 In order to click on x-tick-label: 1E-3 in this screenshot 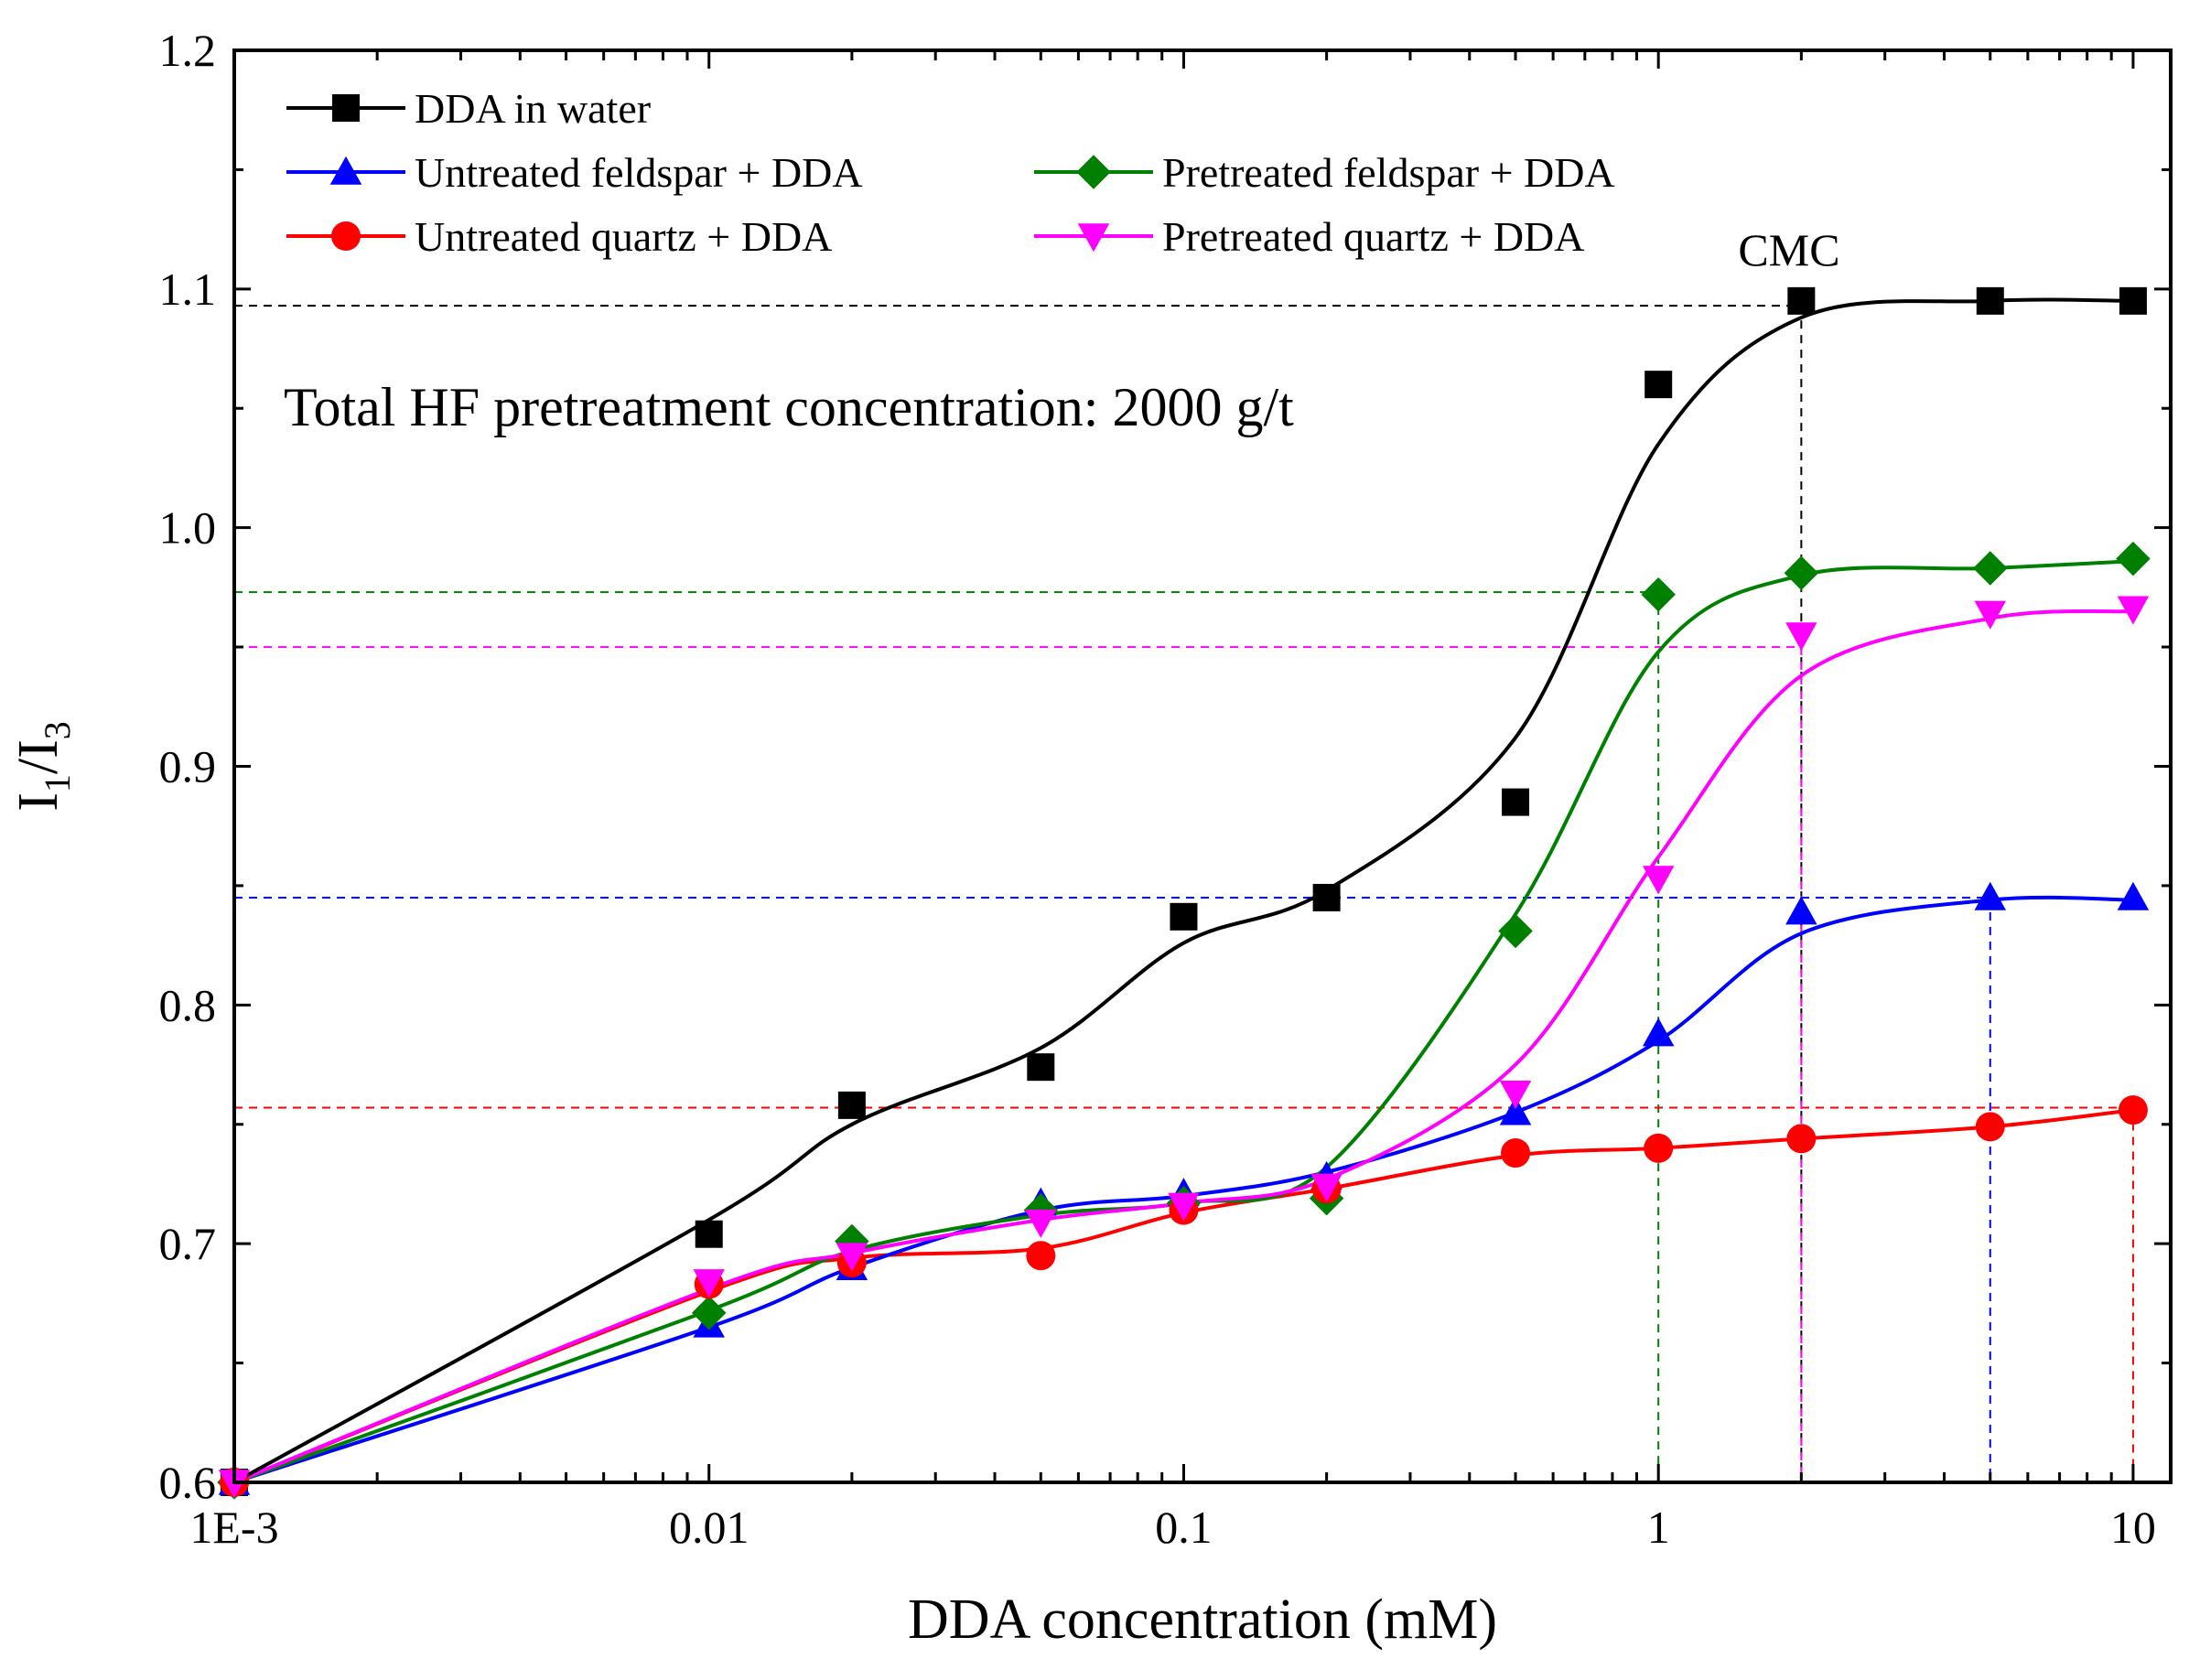, I will do `click(233, 1527)`.